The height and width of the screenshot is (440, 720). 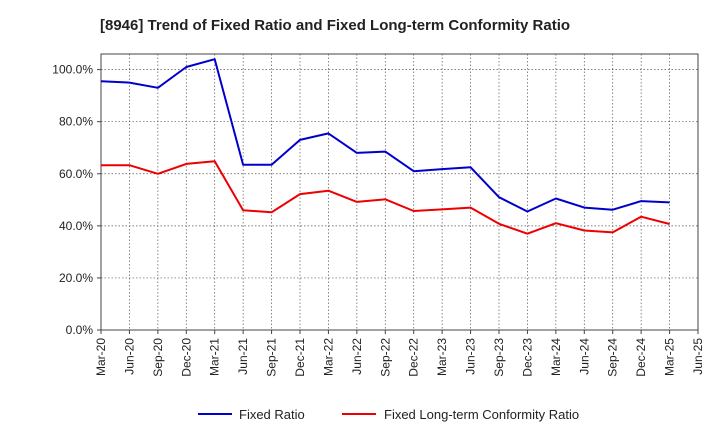 I want to click on x-tick-label: Mar-24, so click(x=556, y=357).